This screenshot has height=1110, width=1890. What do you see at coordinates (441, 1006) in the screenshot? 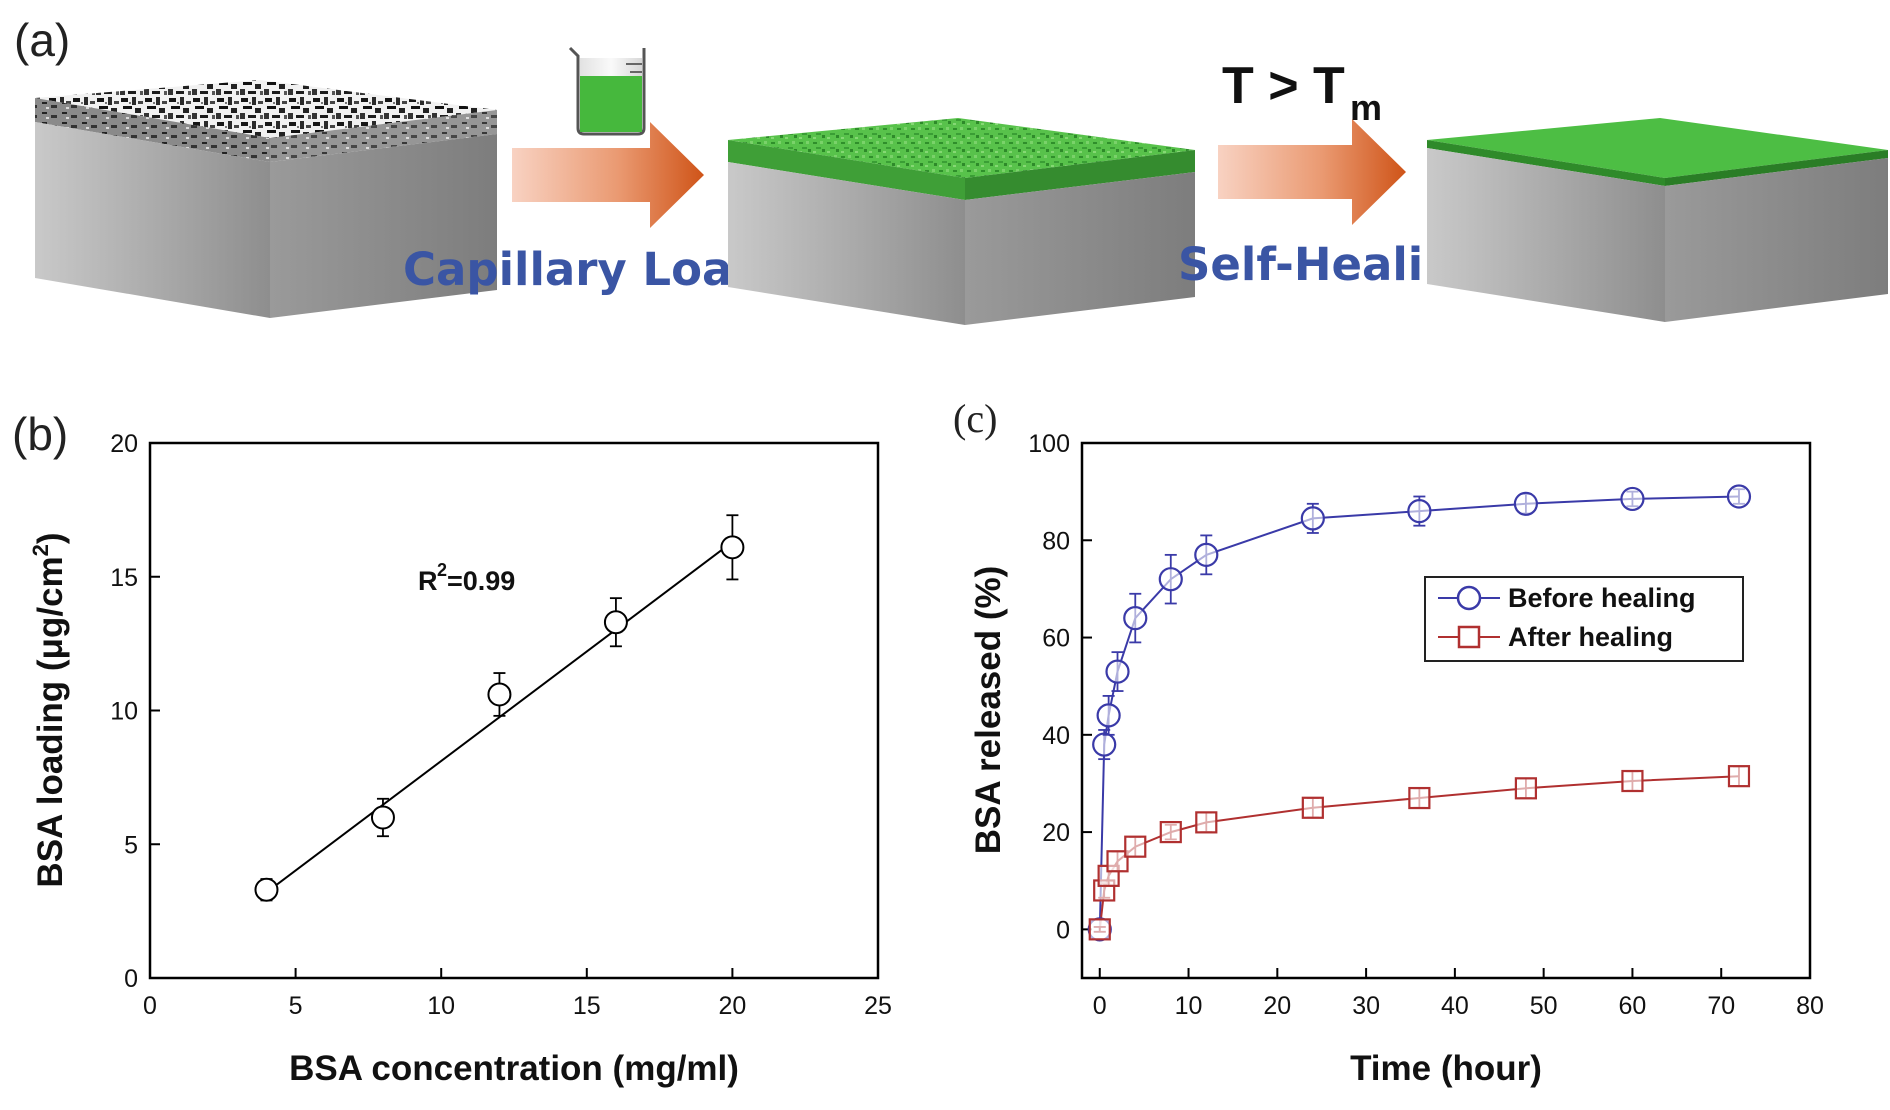
I see `chart-b-x-tick-label: 10` at bounding box center [441, 1006].